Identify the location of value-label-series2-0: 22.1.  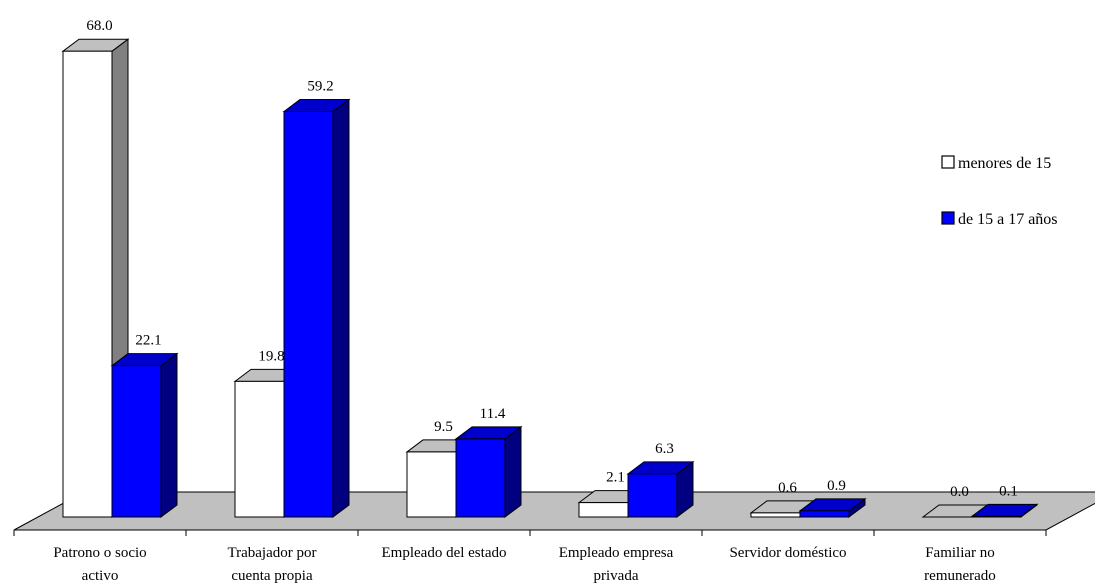
(148, 341).